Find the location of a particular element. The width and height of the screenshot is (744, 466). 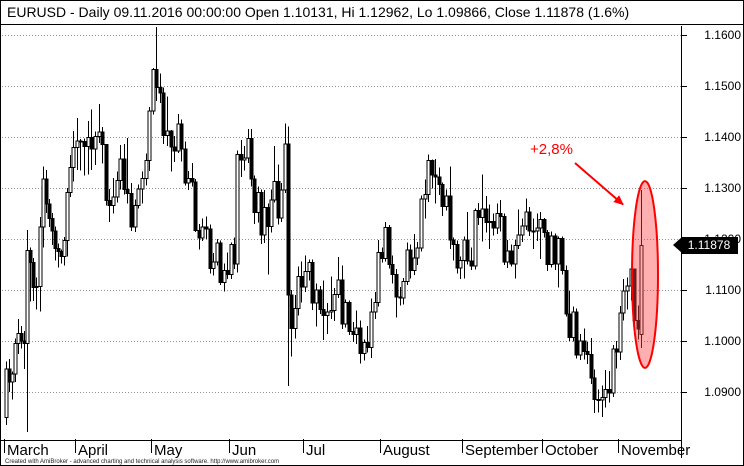

y-axis-tick-label: 1.1000 is located at coordinates (722, 341).